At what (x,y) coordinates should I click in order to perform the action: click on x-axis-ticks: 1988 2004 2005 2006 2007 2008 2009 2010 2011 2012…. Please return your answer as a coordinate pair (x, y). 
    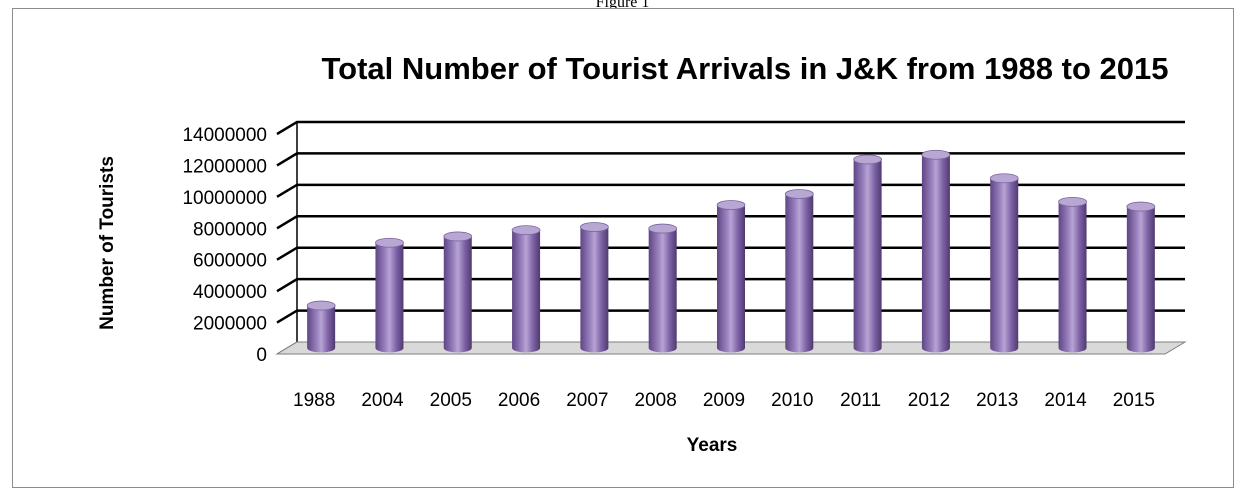
    Looking at the image, I should click on (724, 400).